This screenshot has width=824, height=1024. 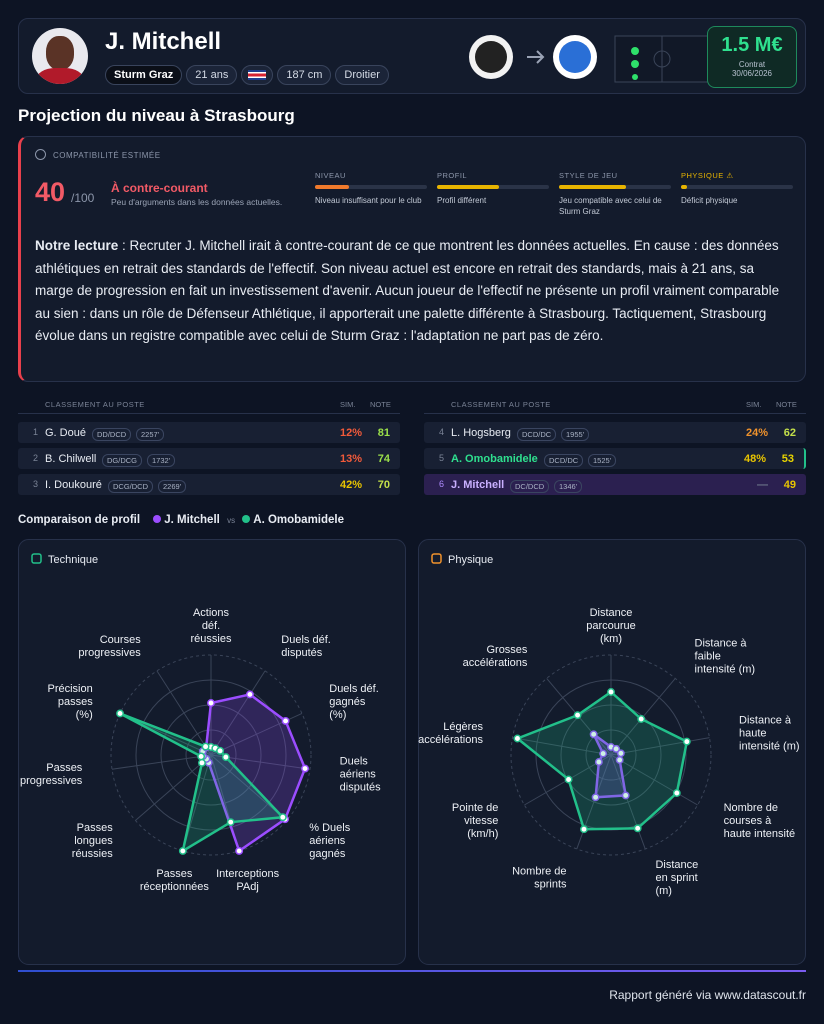 What do you see at coordinates (707, 175) in the screenshot?
I see `criterion-name: PHYSIQUE ⚠` at bounding box center [707, 175].